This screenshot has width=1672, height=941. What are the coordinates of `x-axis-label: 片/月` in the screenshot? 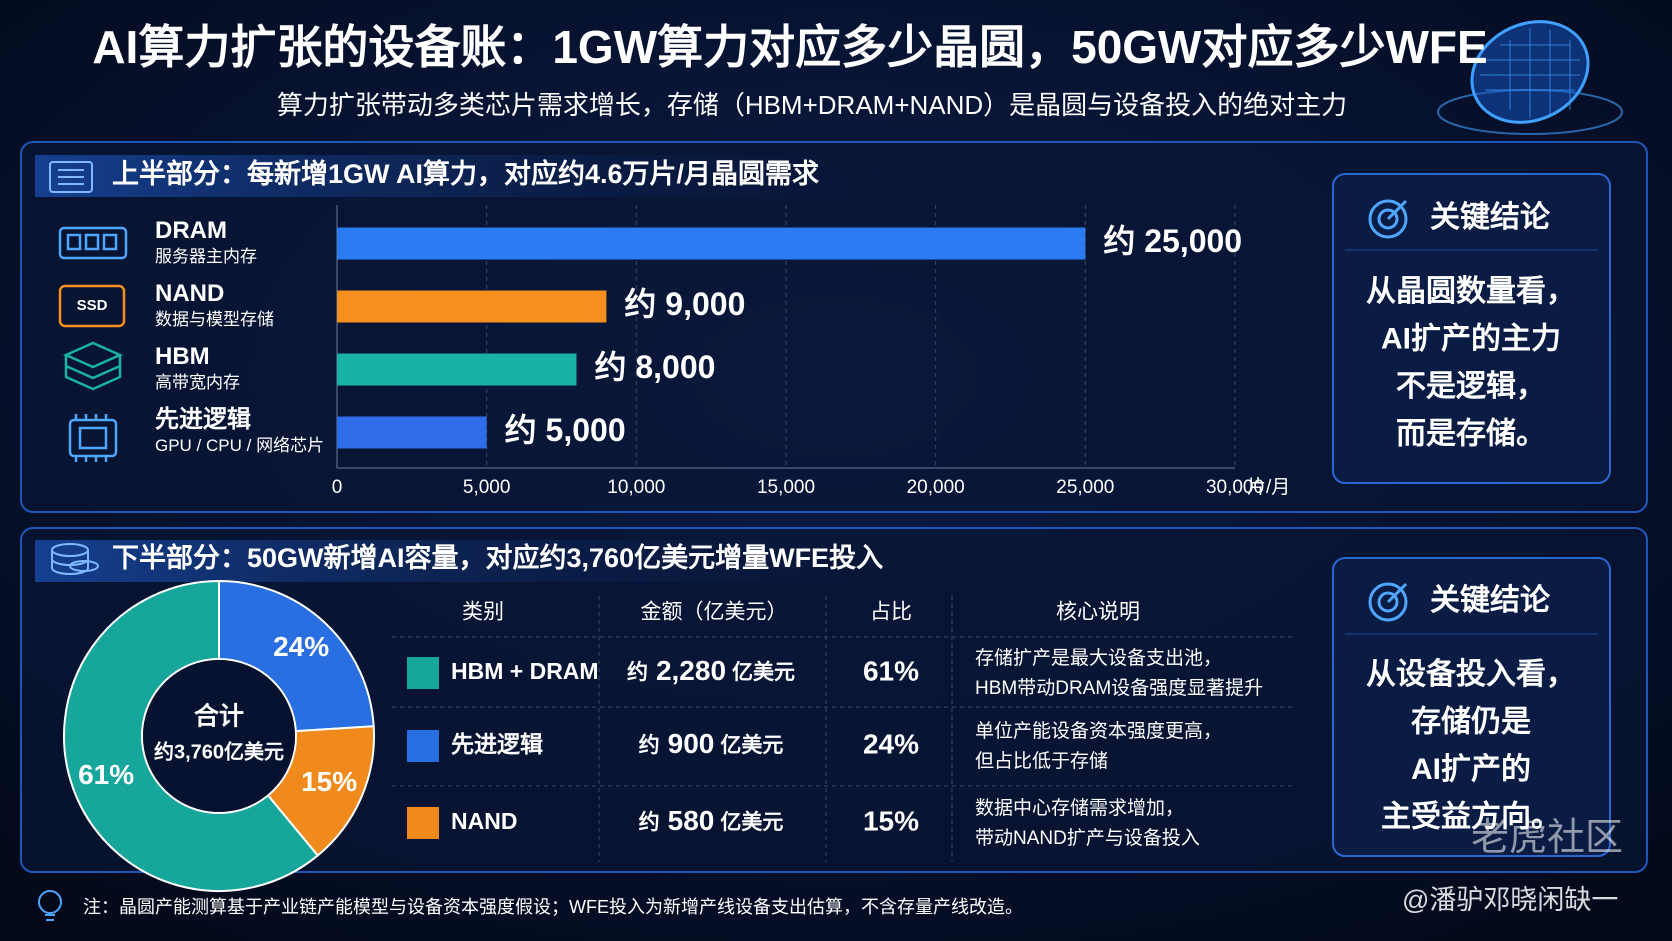 It's located at (1268, 487).